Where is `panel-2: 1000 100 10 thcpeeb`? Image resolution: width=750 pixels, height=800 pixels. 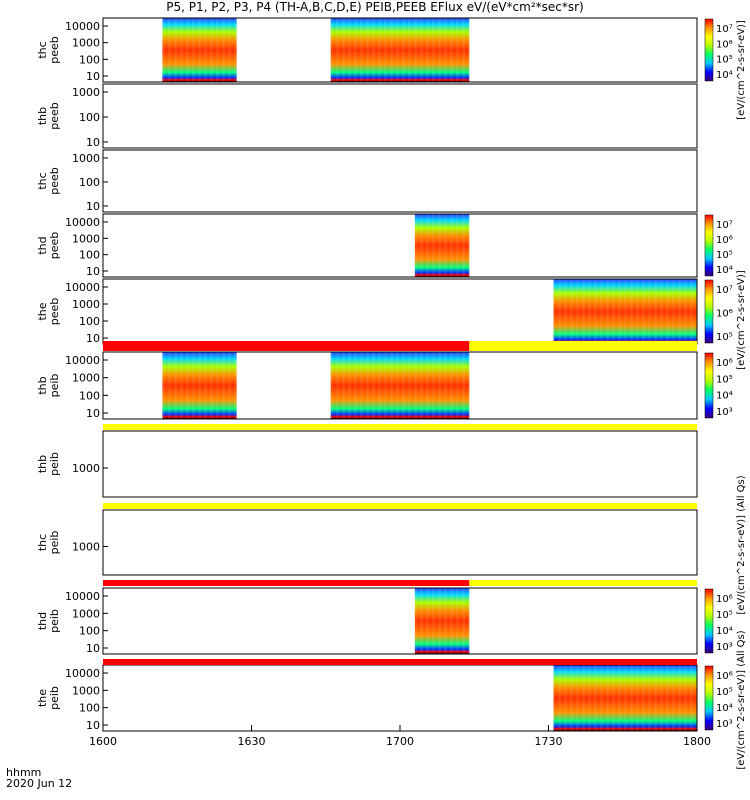
panel-2: 1000 100 10 thcpeeb is located at coordinates (367, 181).